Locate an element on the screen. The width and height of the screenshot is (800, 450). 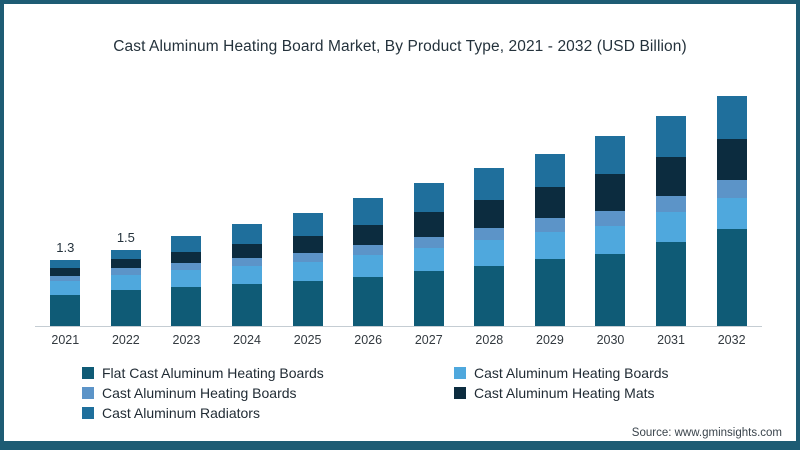
x-axis-label: 2029 is located at coordinates (550, 340).